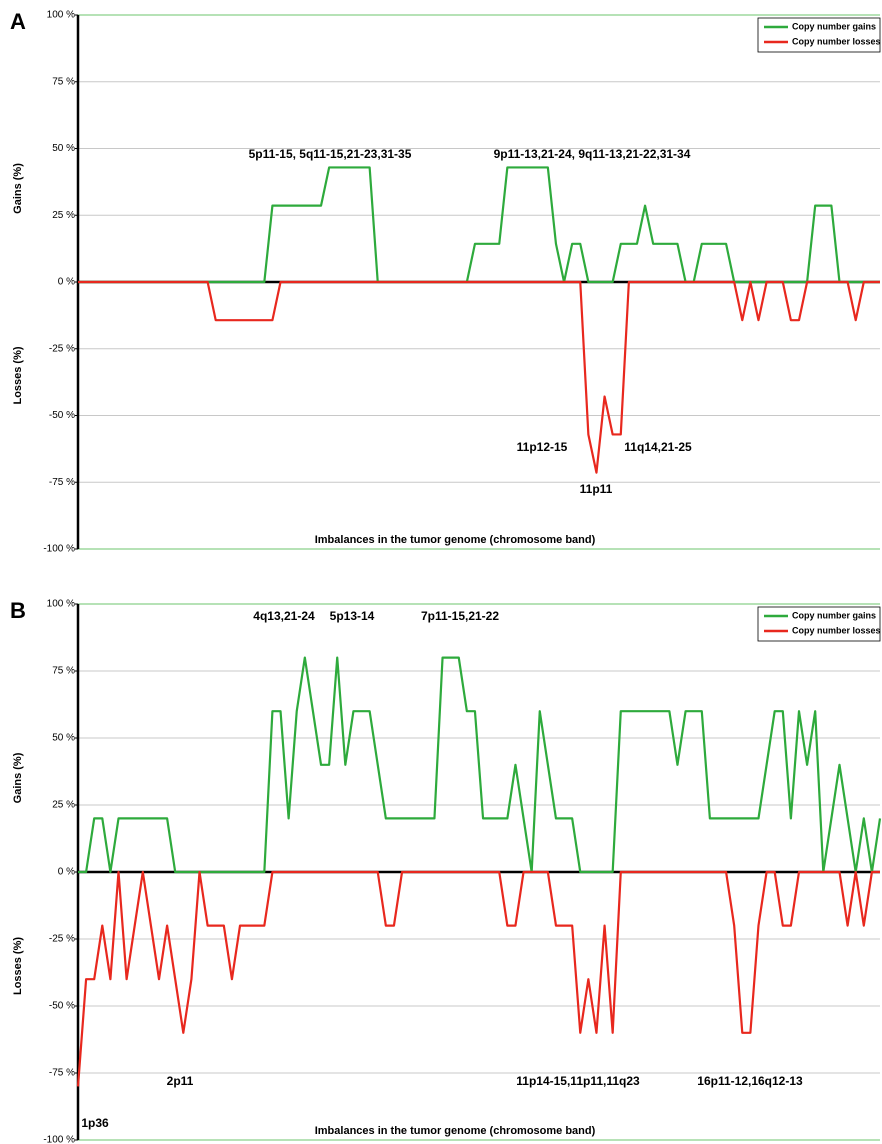  What do you see at coordinates (180, 1081) in the screenshot?
I see `annotation: 2p11` at bounding box center [180, 1081].